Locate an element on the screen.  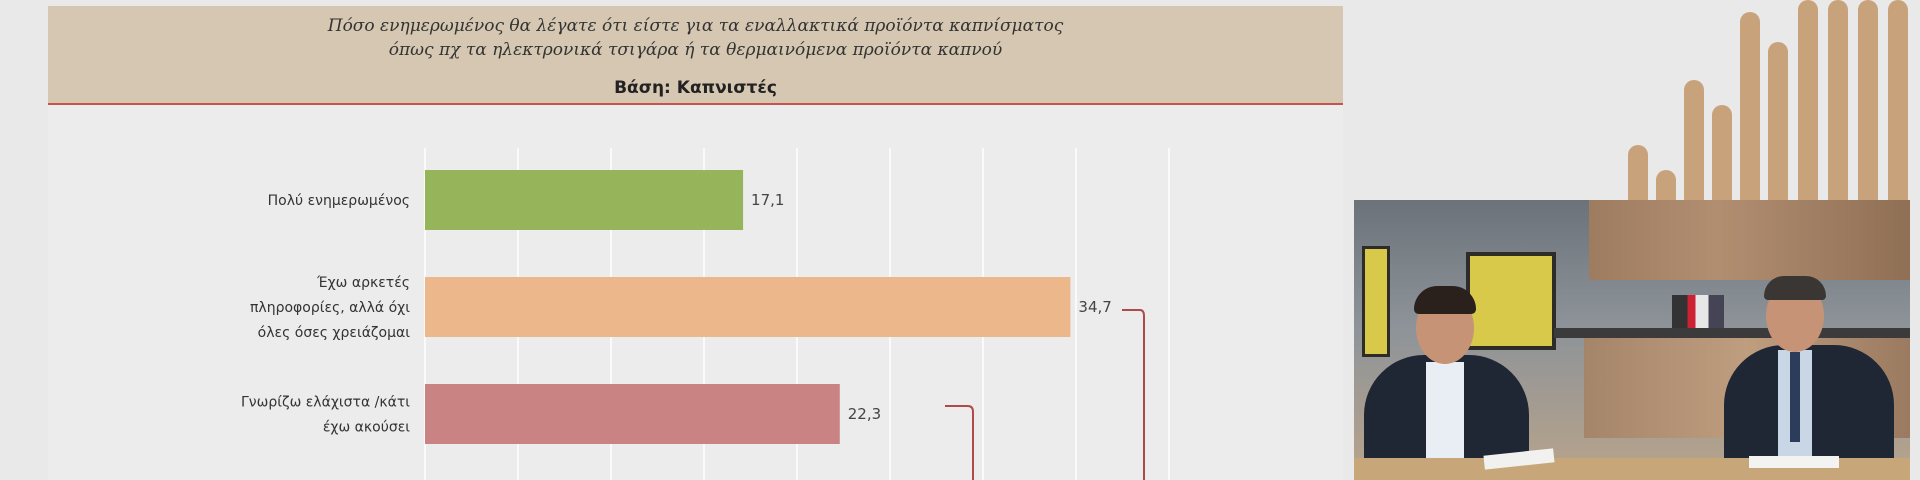
category-label-2: όλες όσες χρειάζομαι is located at coordinates (334, 333).